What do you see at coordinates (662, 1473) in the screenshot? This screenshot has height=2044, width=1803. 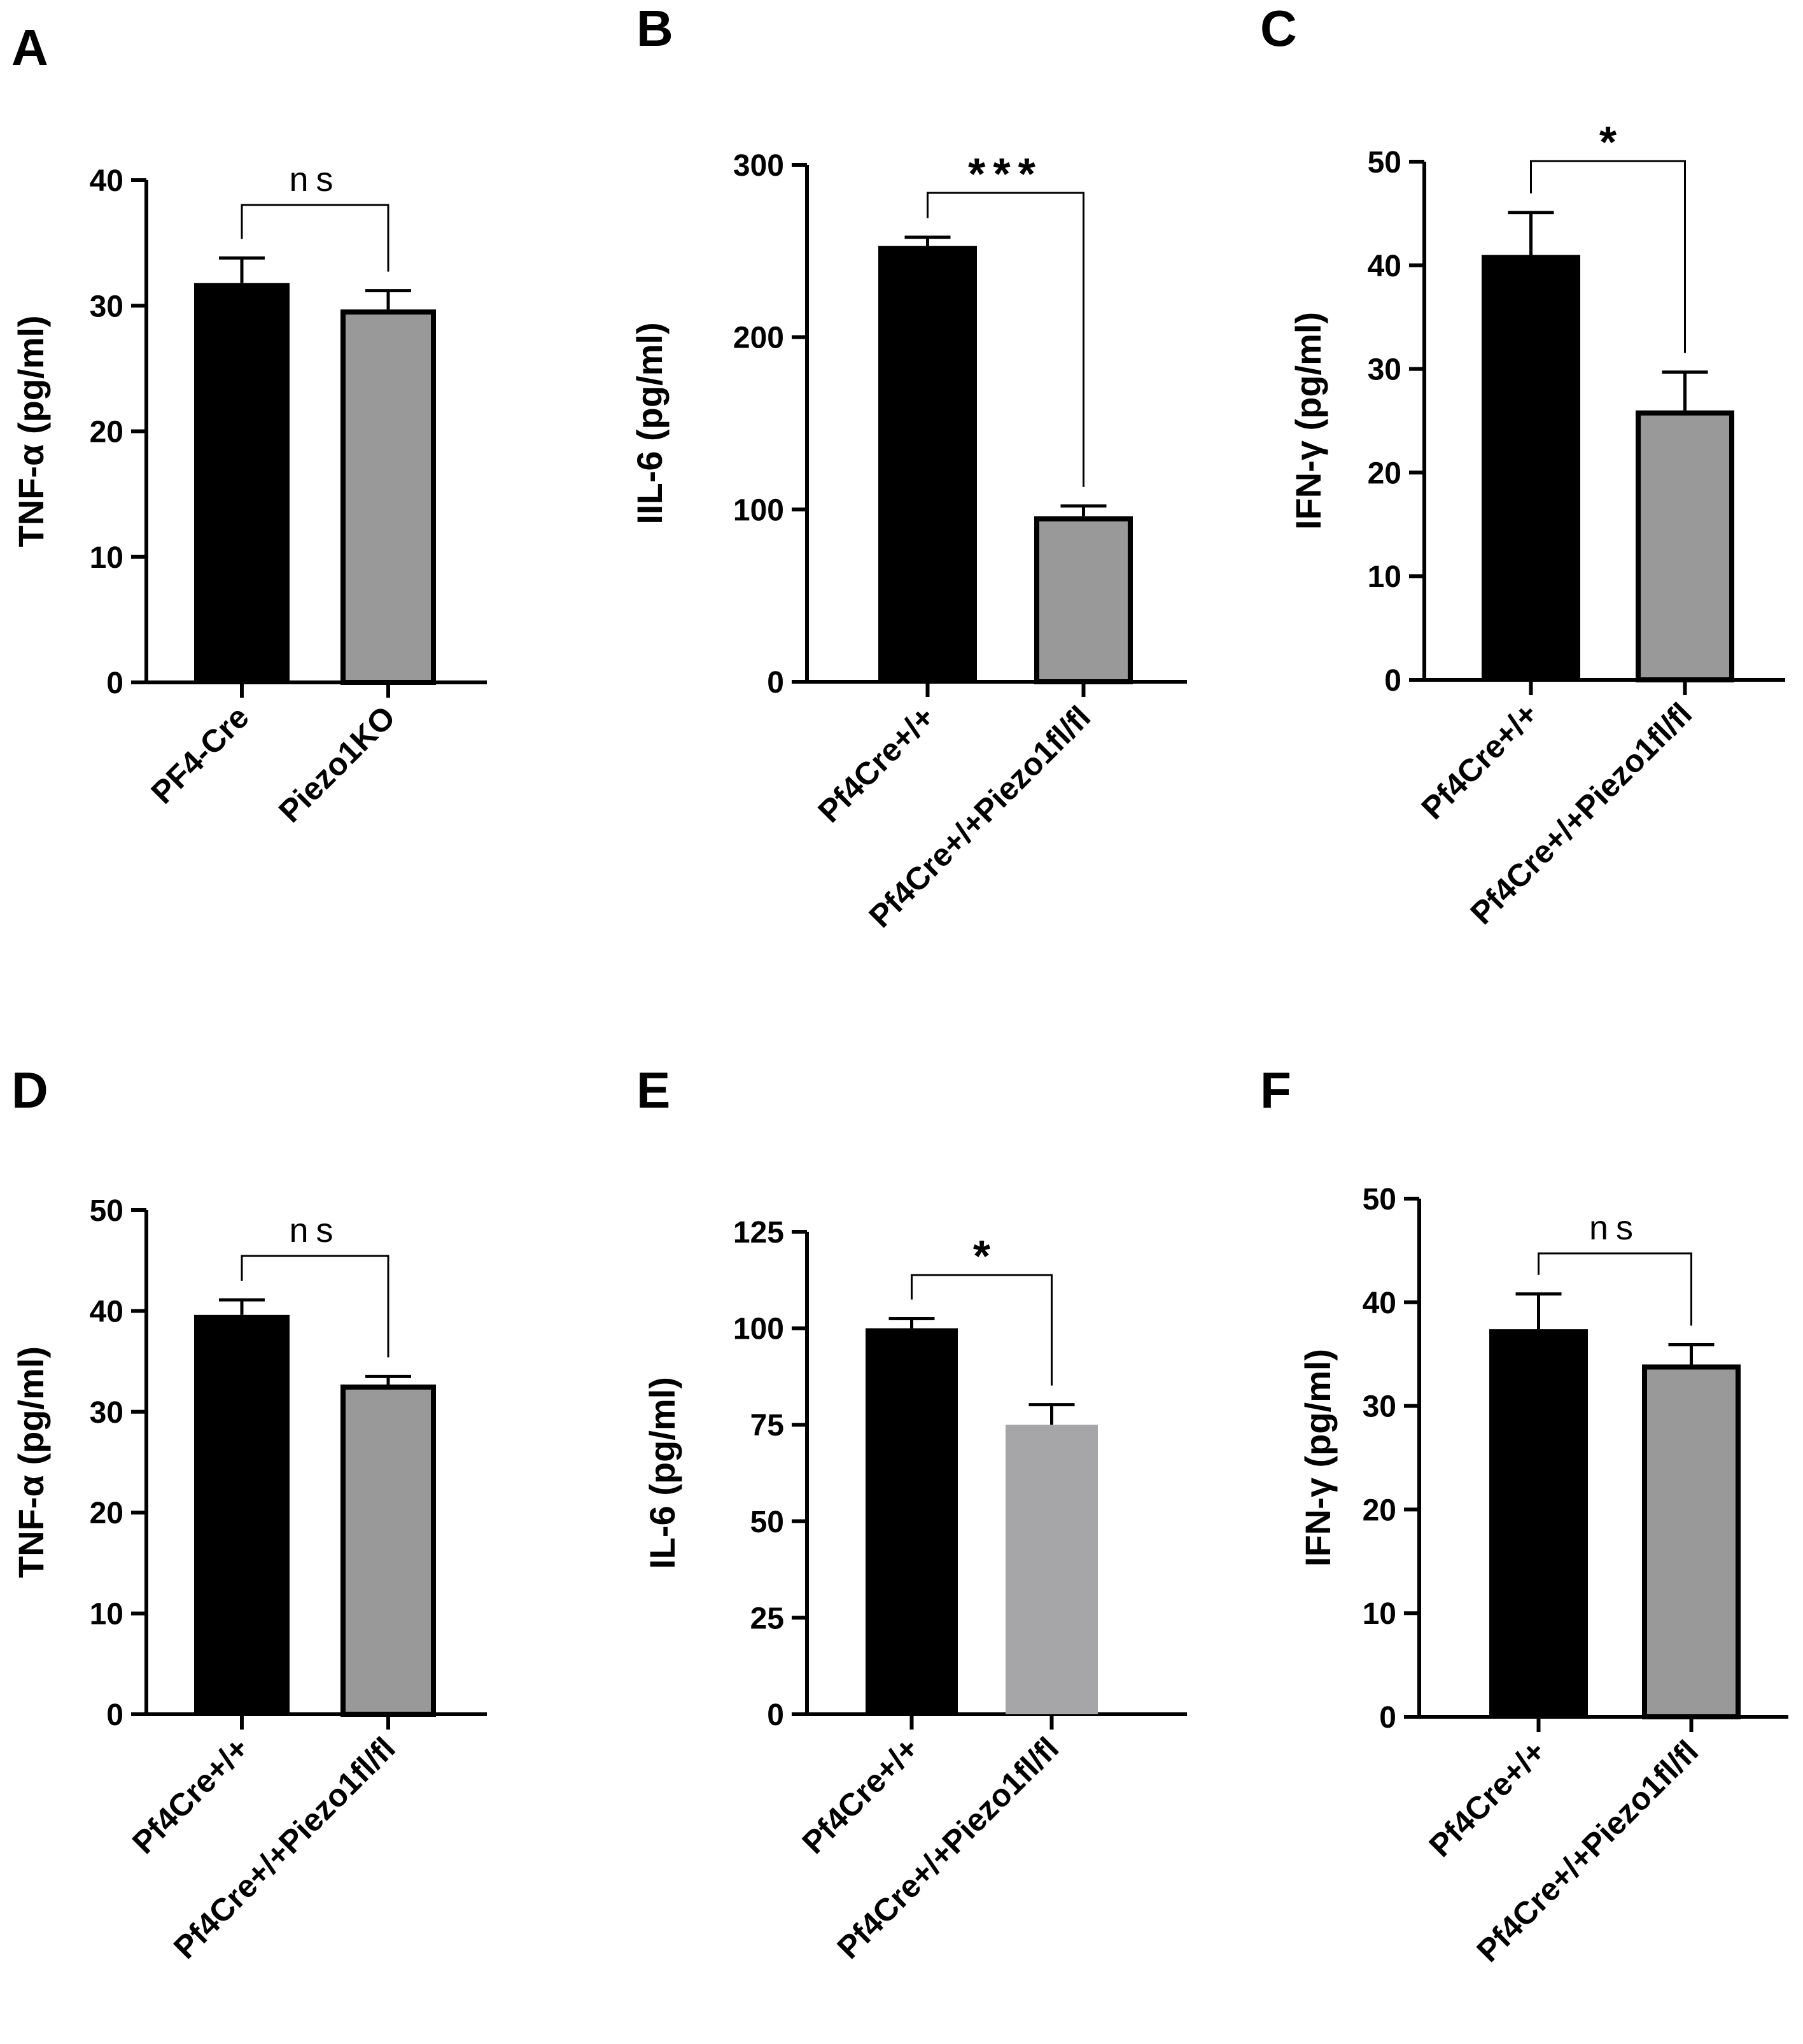 I see `y-axis-title: IL-6 (pg/ml)` at bounding box center [662, 1473].